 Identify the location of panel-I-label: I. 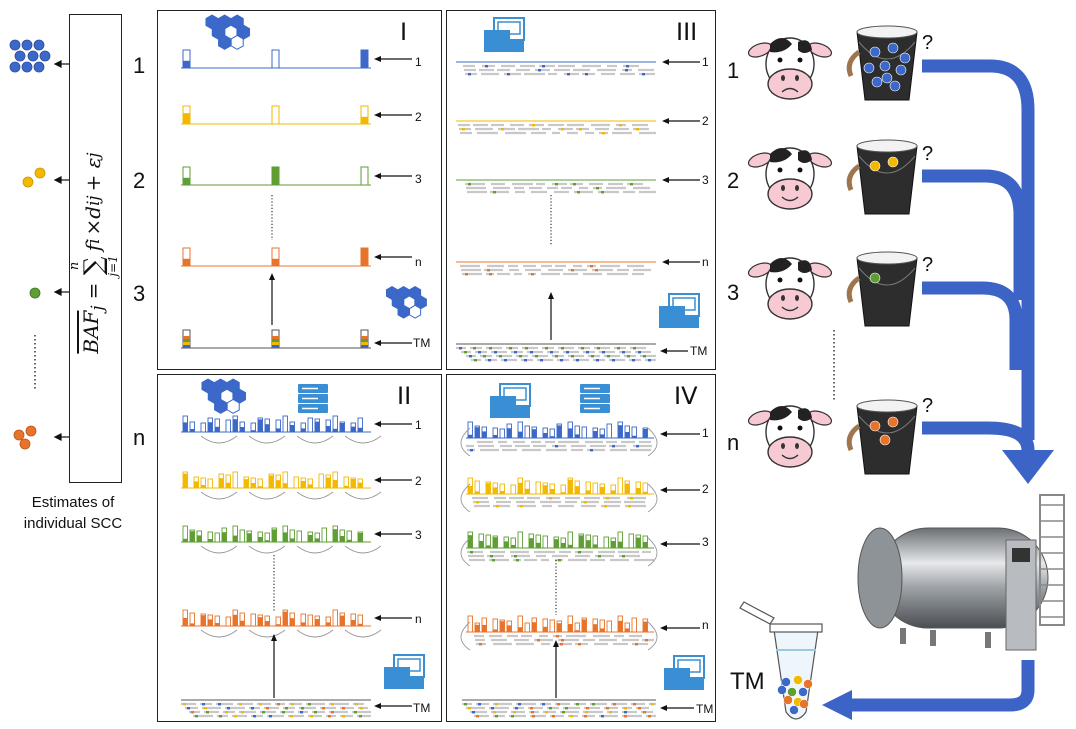
(404, 32).